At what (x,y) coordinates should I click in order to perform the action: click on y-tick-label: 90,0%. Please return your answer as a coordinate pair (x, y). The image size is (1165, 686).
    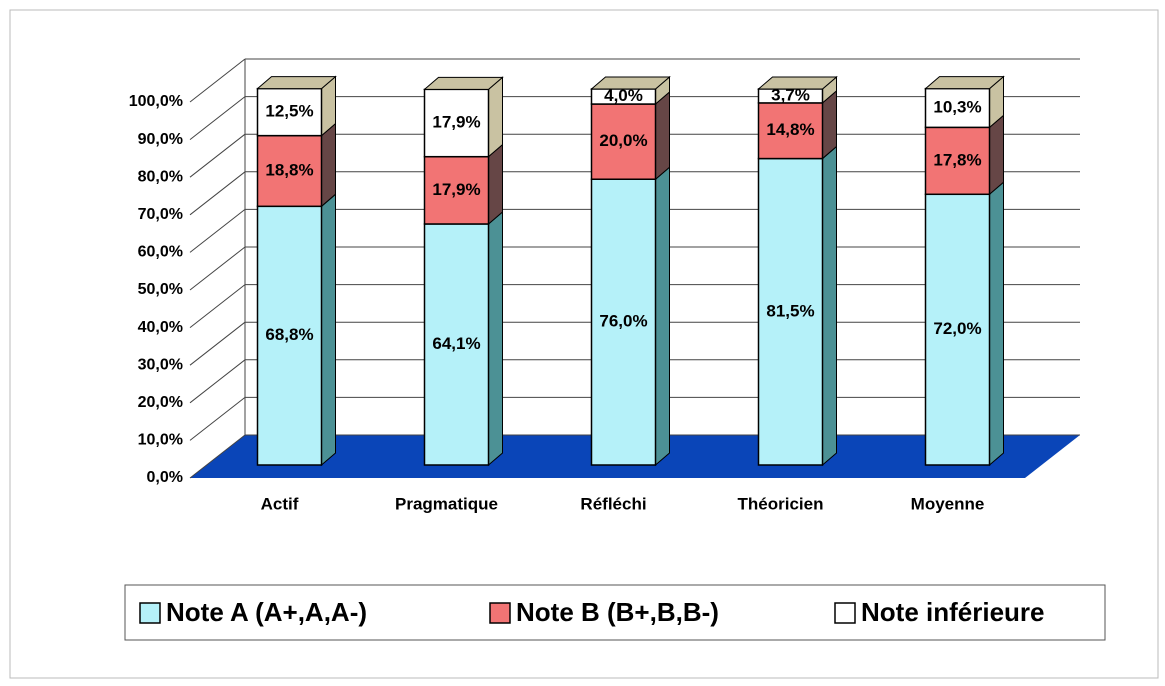
    Looking at the image, I should click on (160, 139).